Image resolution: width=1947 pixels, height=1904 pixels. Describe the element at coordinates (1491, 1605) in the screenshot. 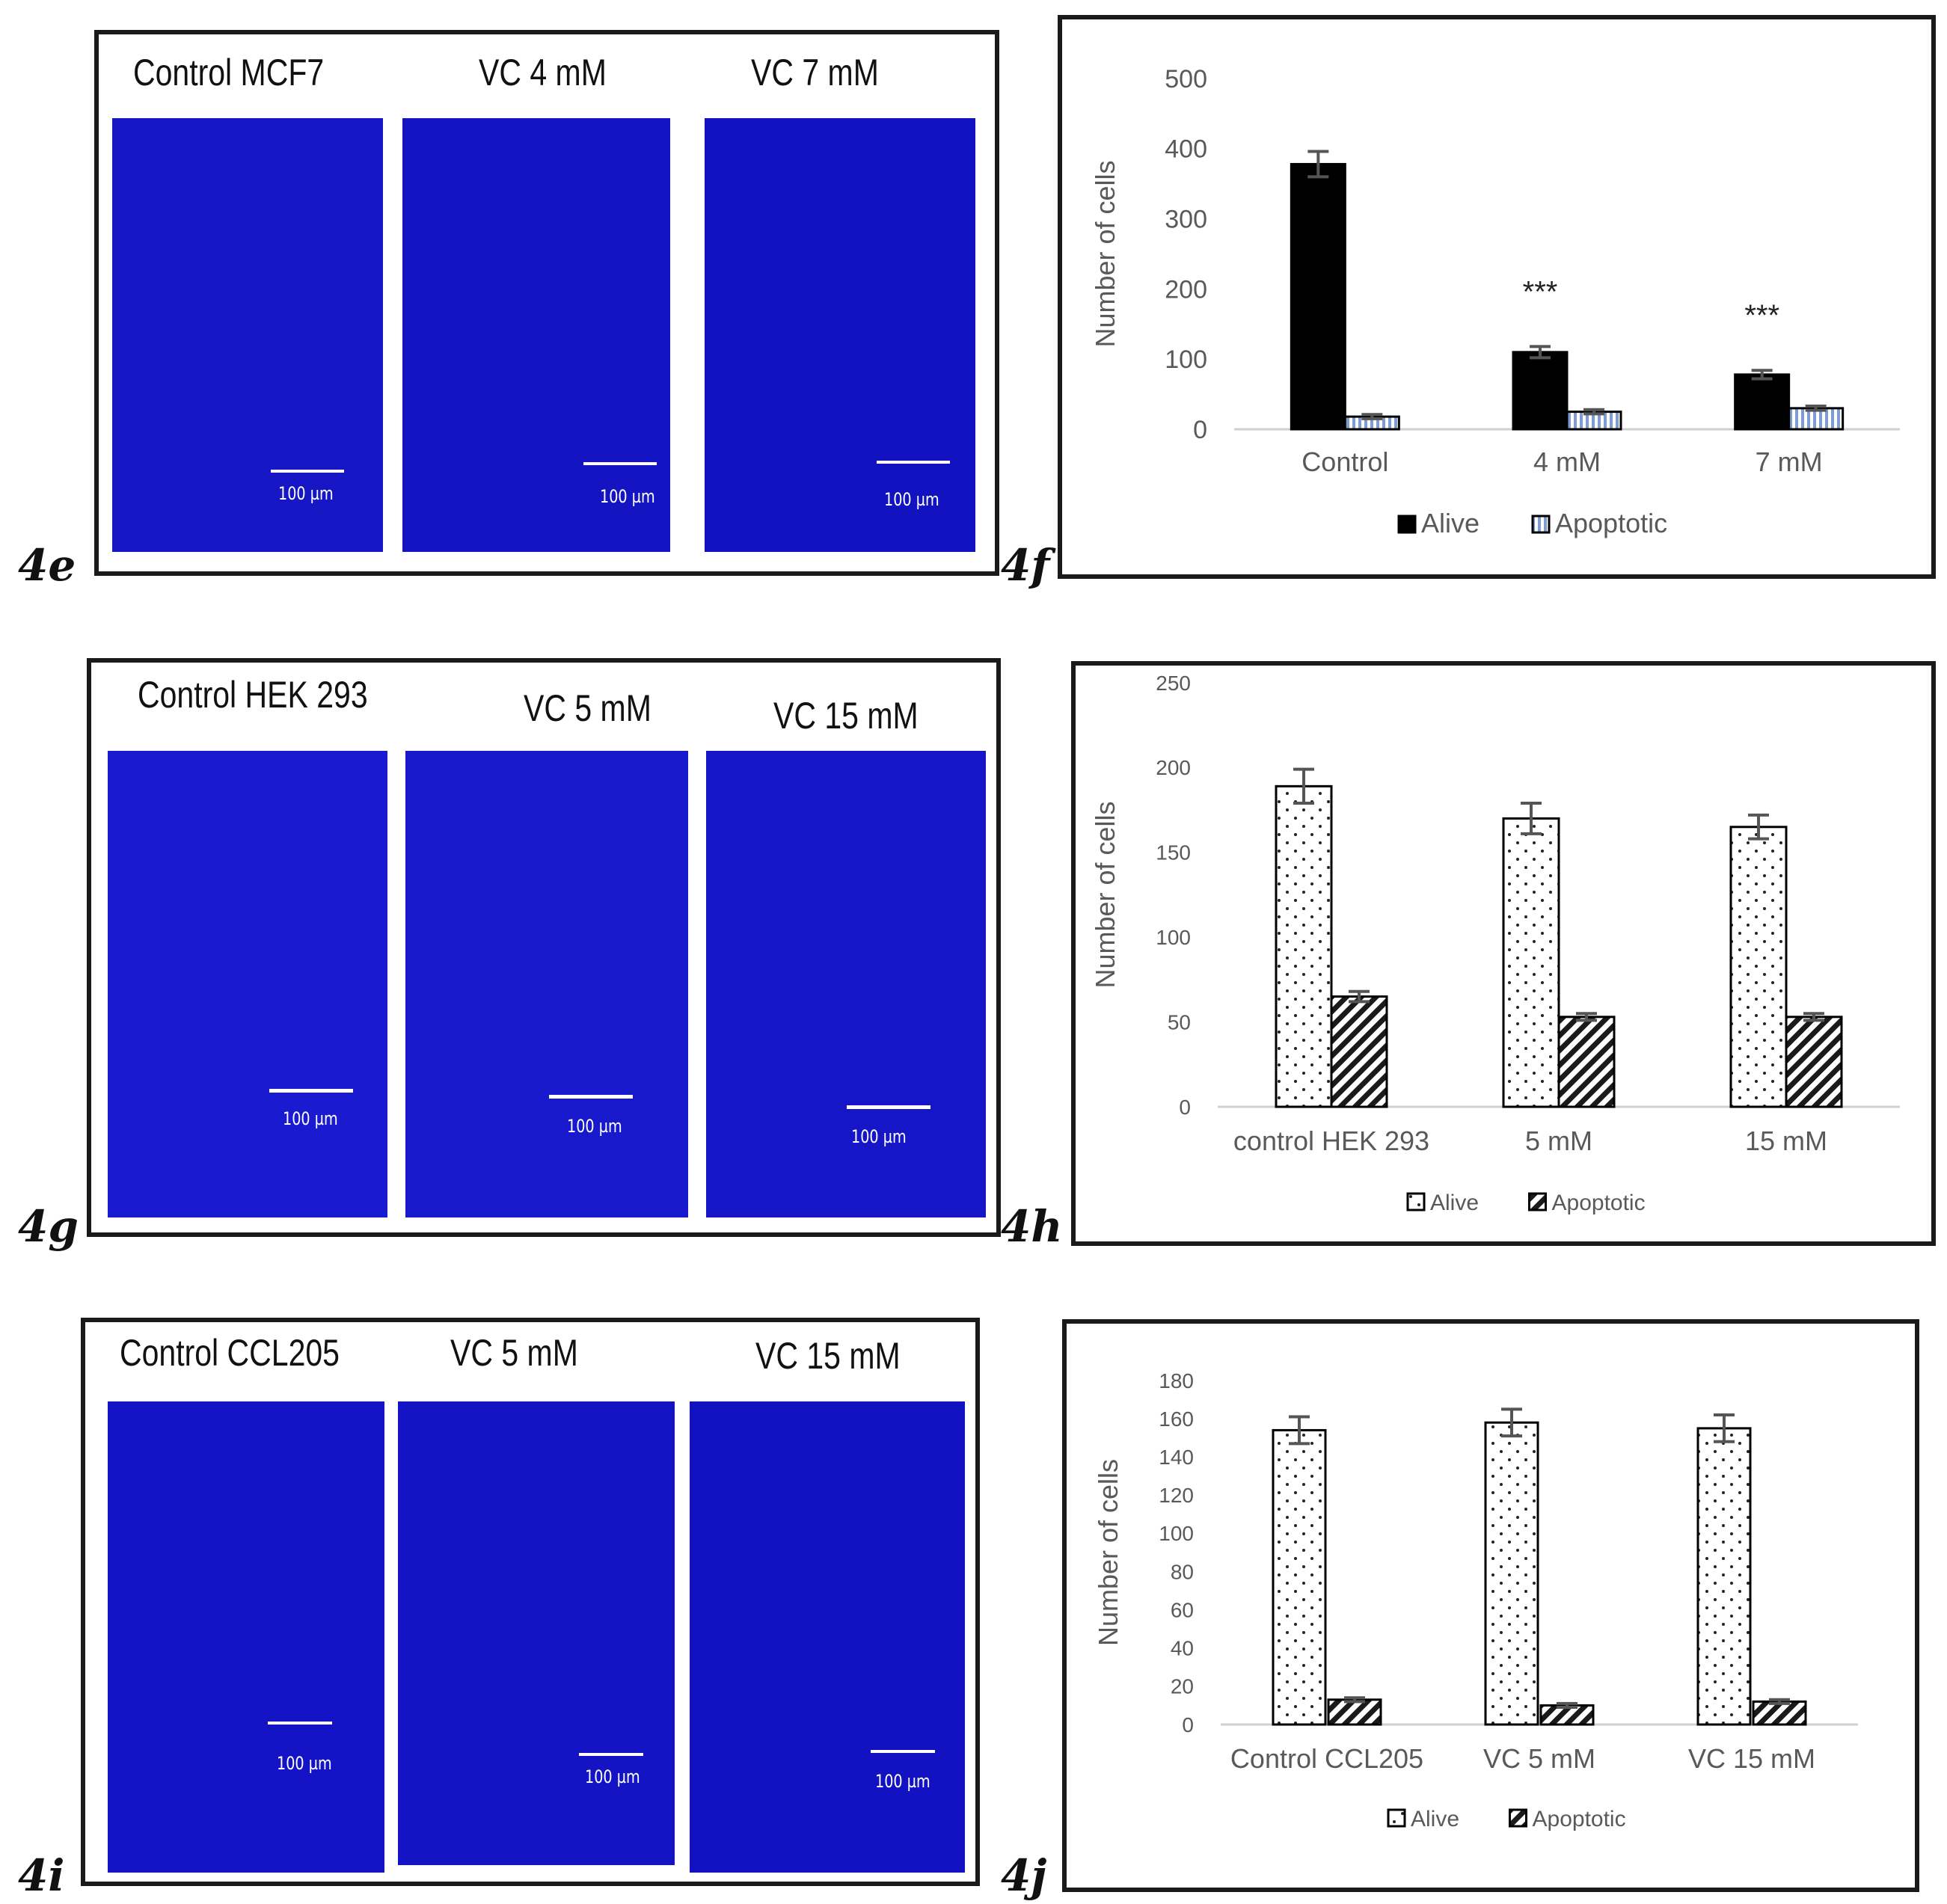

I see `chart-panel-4j` at that location.